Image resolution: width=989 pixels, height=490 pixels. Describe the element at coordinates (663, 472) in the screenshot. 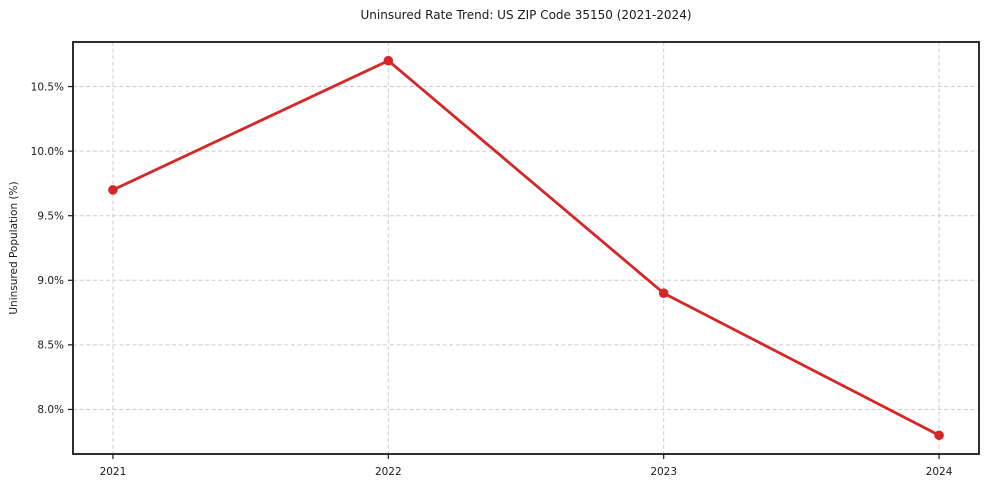

I see `x-tick-label: 2023` at that location.